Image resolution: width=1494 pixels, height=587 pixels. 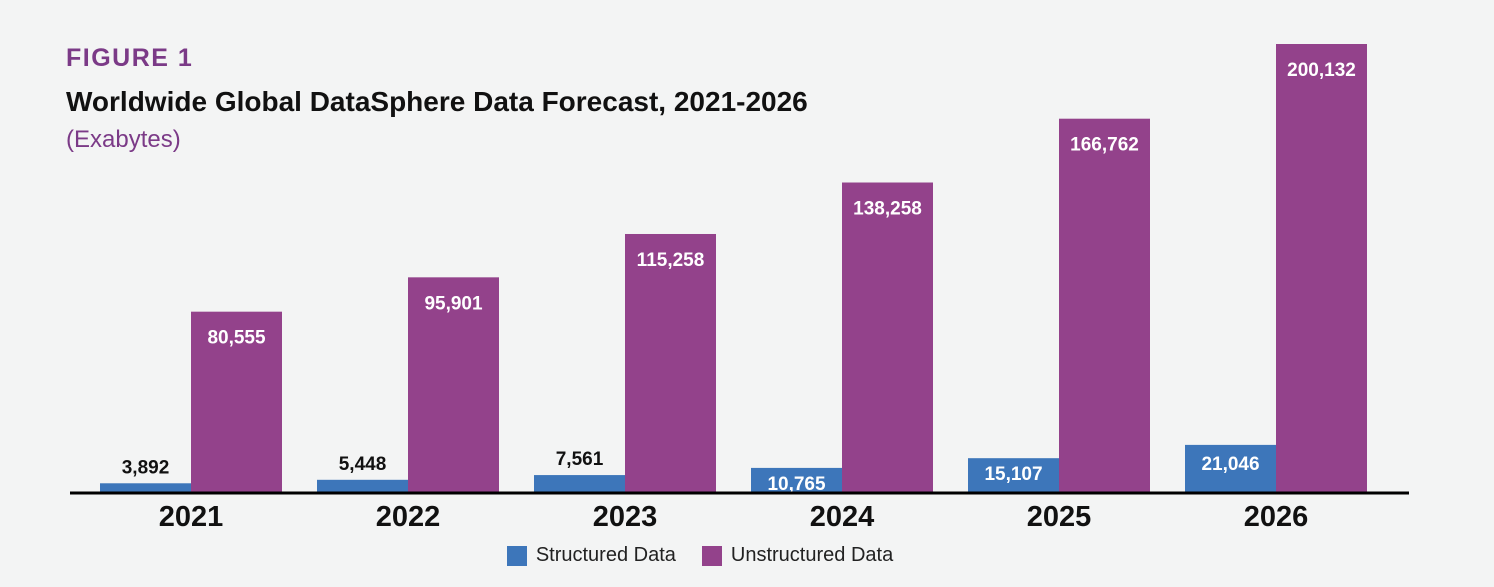 I want to click on bar-structured-2026, so click(x=1230, y=468).